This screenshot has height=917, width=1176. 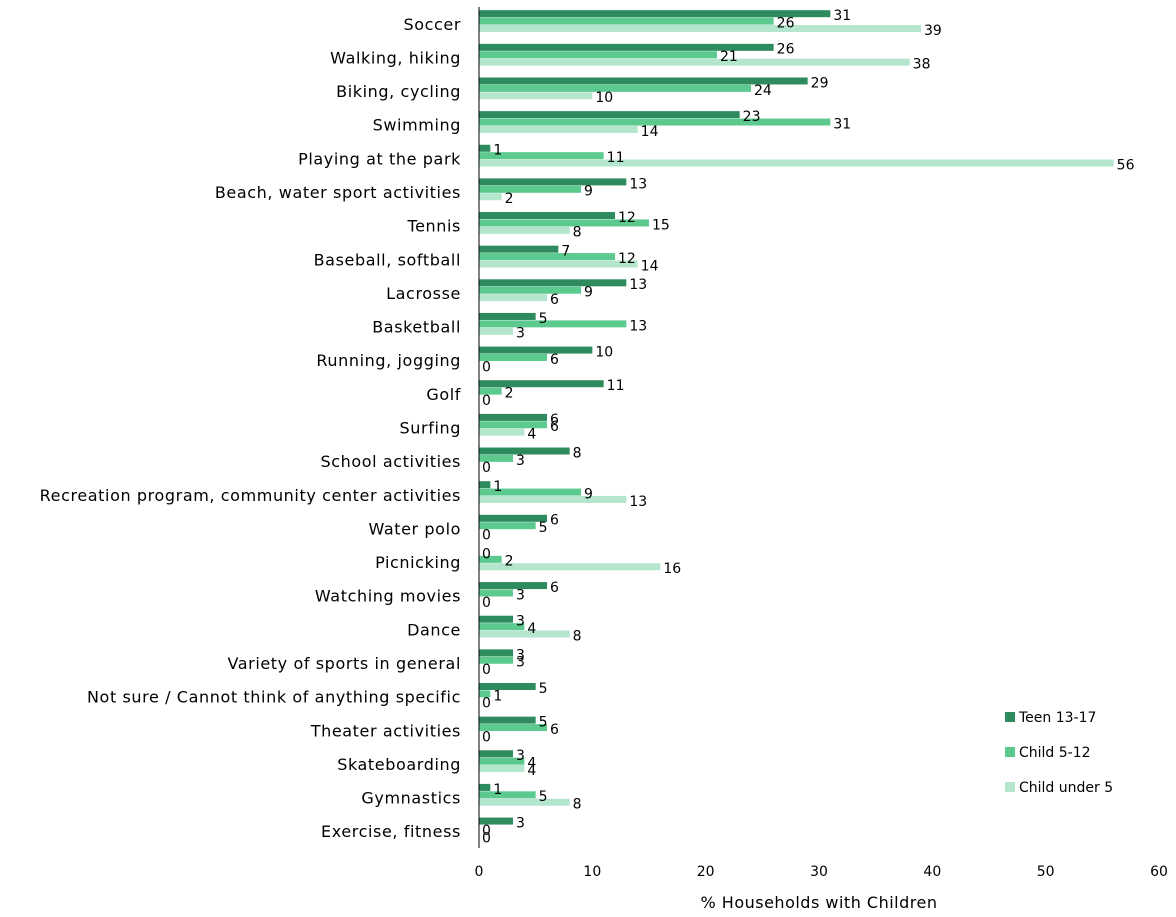 What do you see at coordinates (385, 730) in the screenshot?
I see `category-label: Theater activities` at bounding box center [385, 730].